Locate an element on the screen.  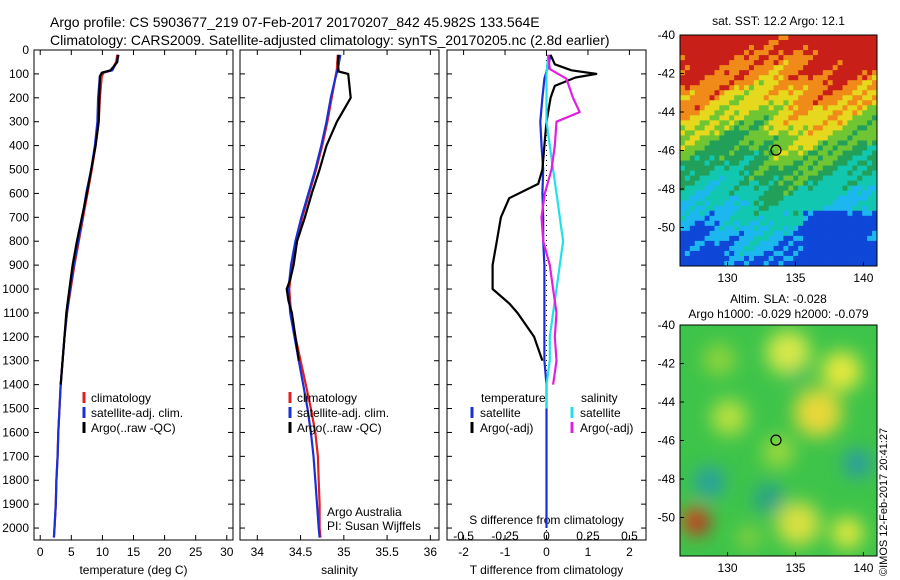
sla-blob is located at coordinates (798, 375).